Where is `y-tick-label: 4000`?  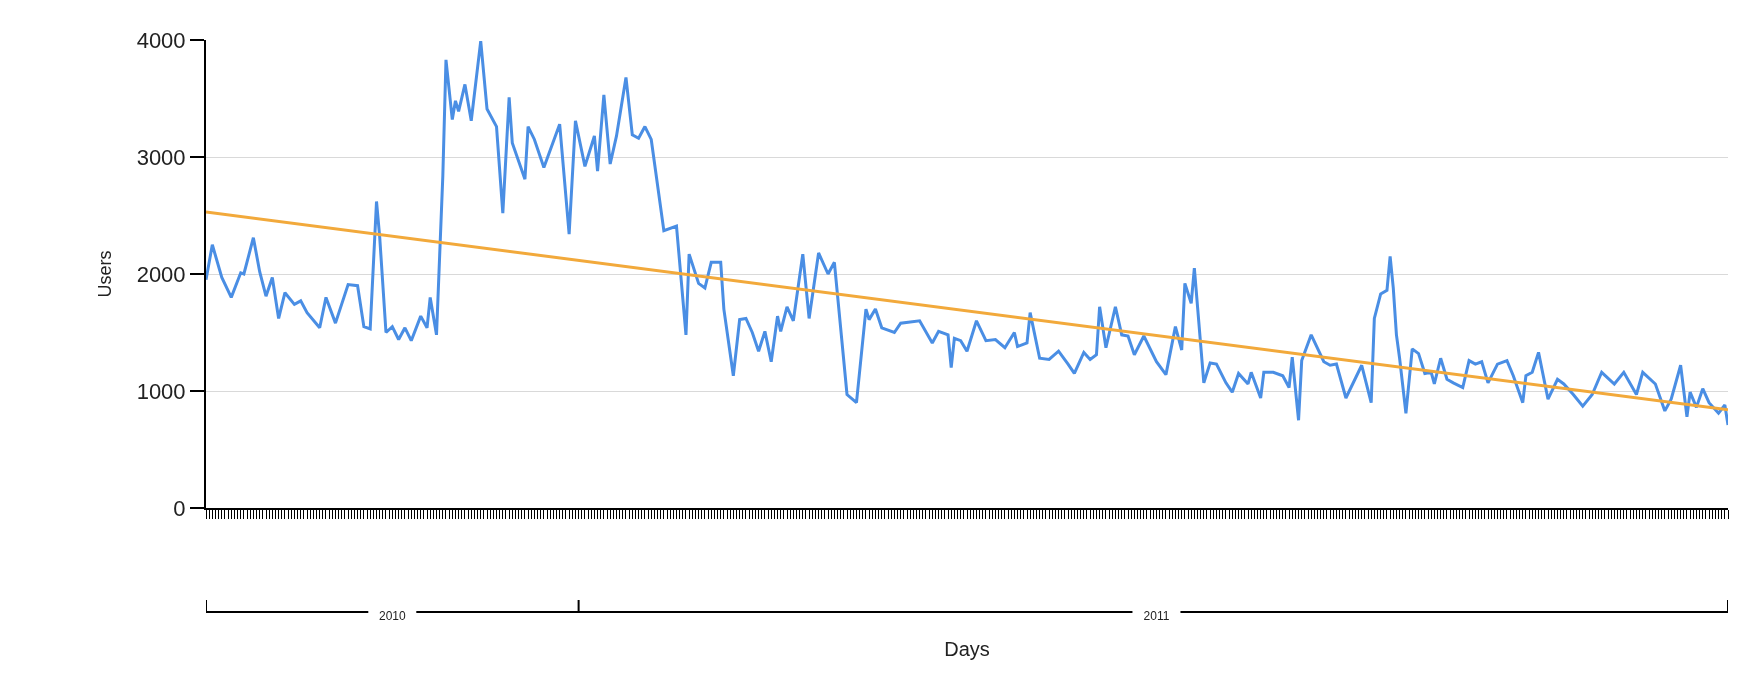 y-tick-label: 4000 is located at coordinates (161, 40).